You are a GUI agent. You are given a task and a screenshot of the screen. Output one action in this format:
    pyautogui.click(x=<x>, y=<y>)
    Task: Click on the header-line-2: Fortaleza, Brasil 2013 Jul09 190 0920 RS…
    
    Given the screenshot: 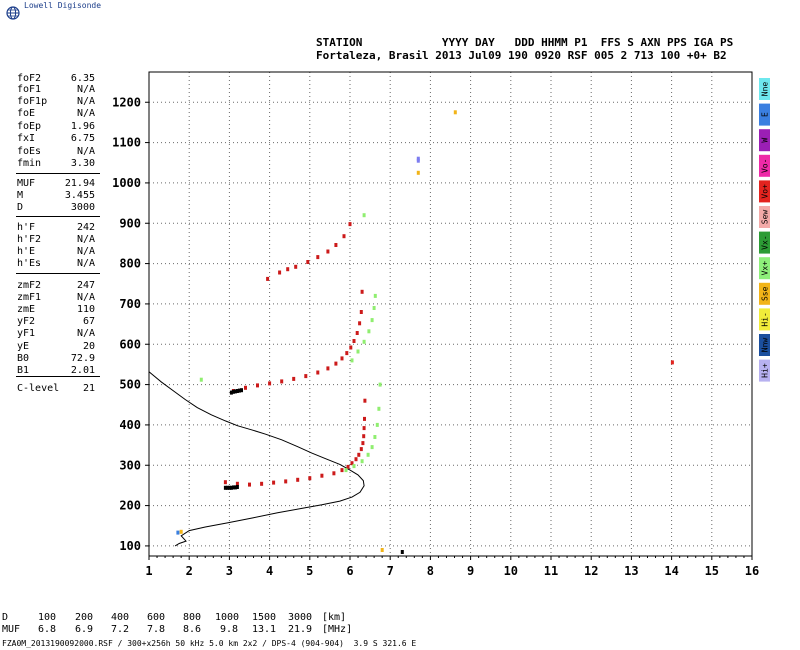 What is the action you would take?
    pyautogui.click(x=521, y=55)
    